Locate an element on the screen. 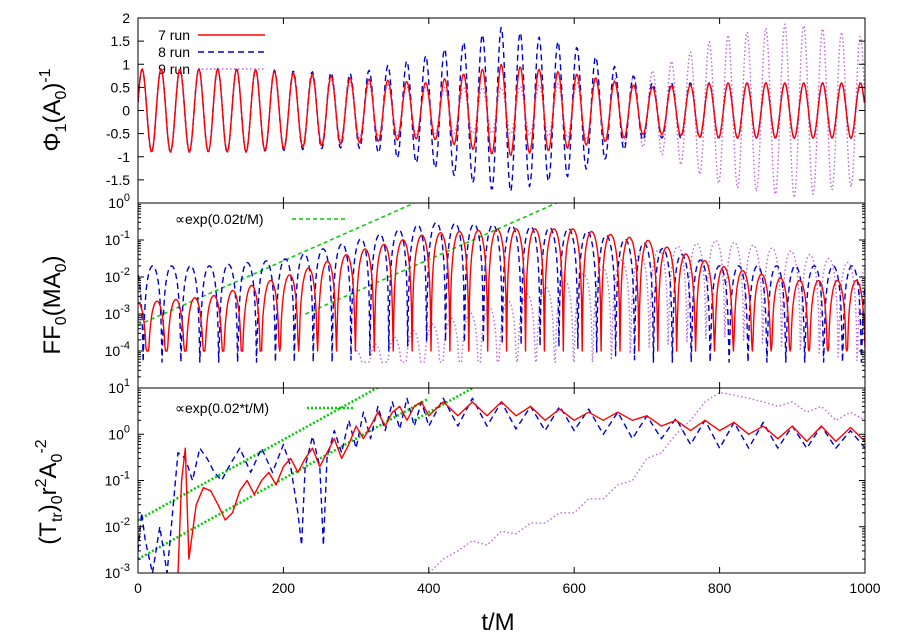 This screenshot has height=637, width=910. middle-y-tick-label: 10⁻² is located at coordinates (117, 275).